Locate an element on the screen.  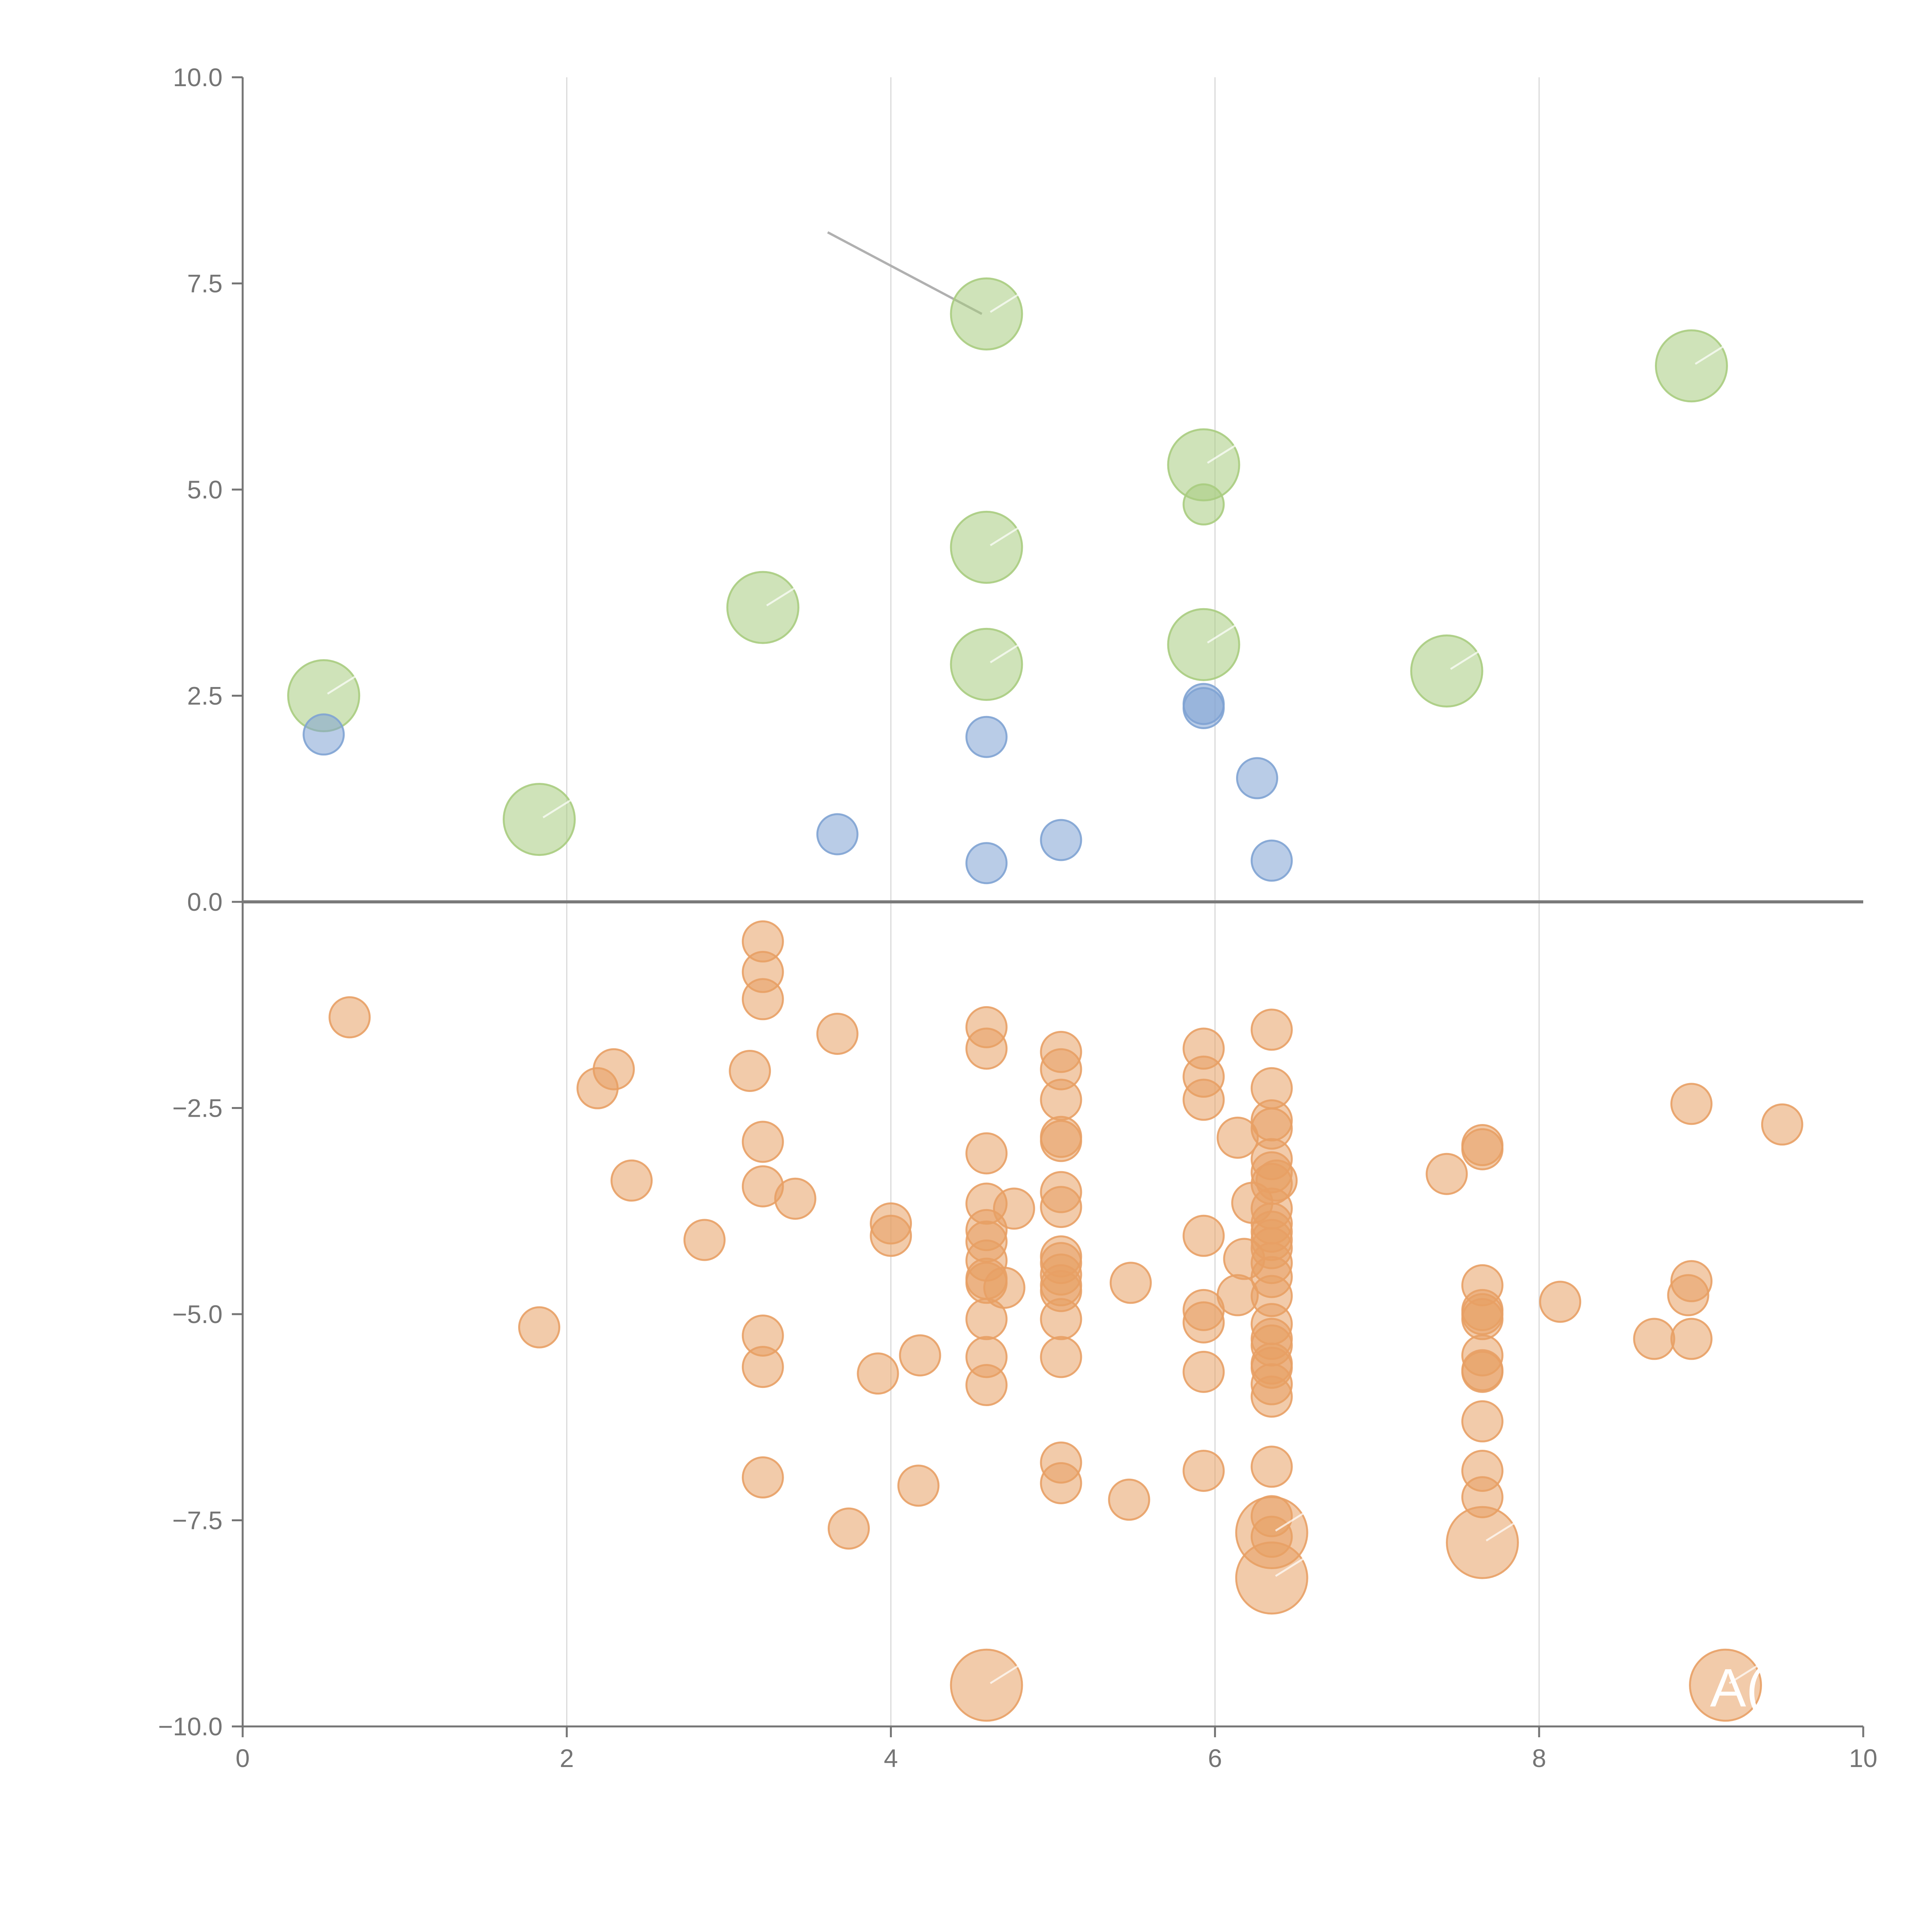
x-tick-label: 10 is located at coordinates (1863, 1758).